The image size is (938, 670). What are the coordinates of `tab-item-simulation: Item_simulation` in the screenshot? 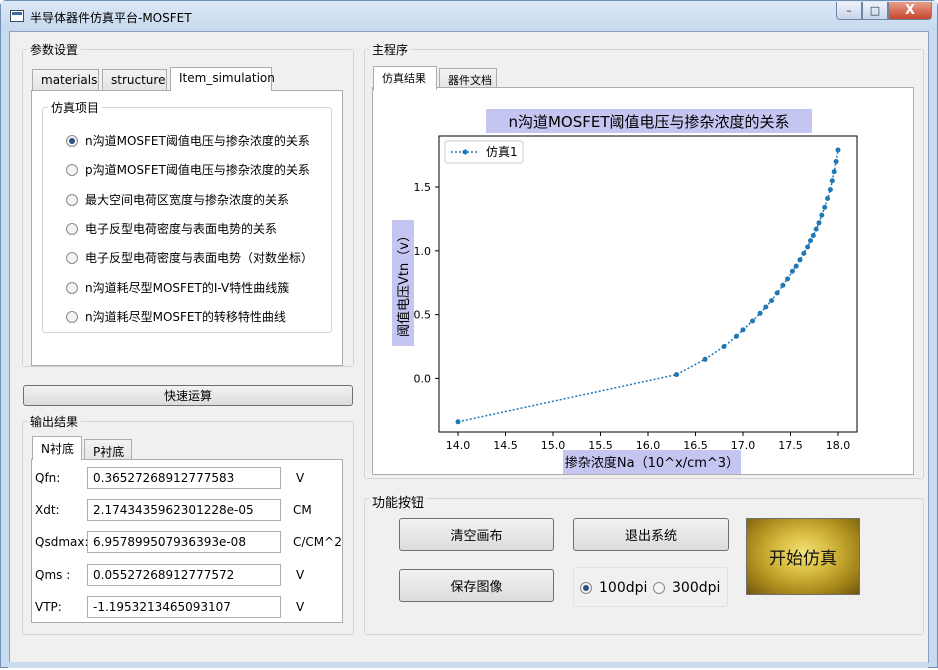 It's located at (222, 79).